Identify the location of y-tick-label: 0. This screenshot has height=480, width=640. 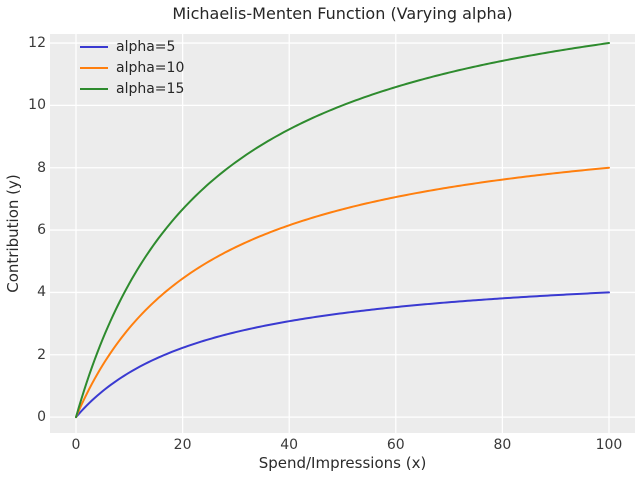
(41, 417).